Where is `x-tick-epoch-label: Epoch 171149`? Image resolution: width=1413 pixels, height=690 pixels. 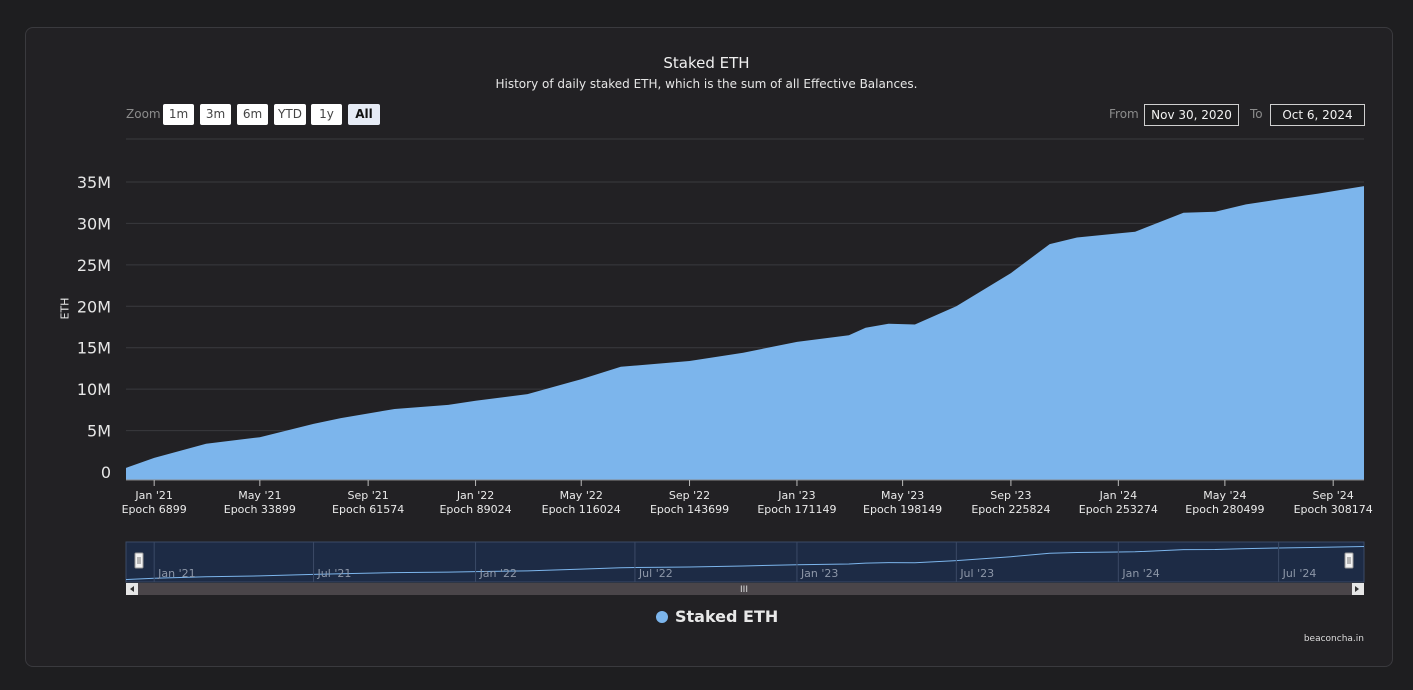
x-tick-epoch-label: Epoch 171149 is located at coordinates (796, 509).